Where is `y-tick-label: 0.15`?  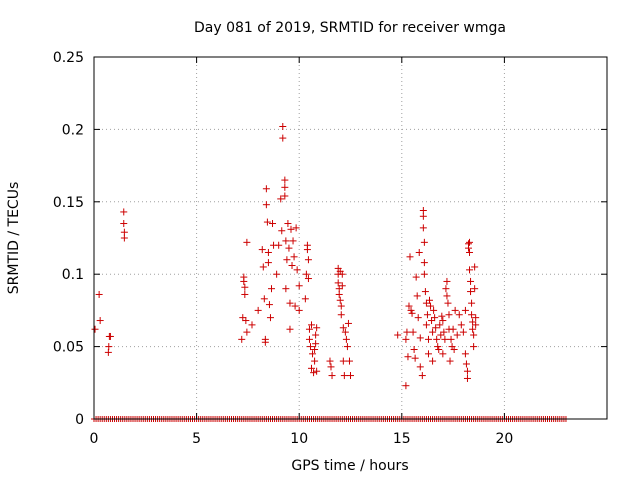
y-tick-label: 0.15 is located at coordinates (68, 203).